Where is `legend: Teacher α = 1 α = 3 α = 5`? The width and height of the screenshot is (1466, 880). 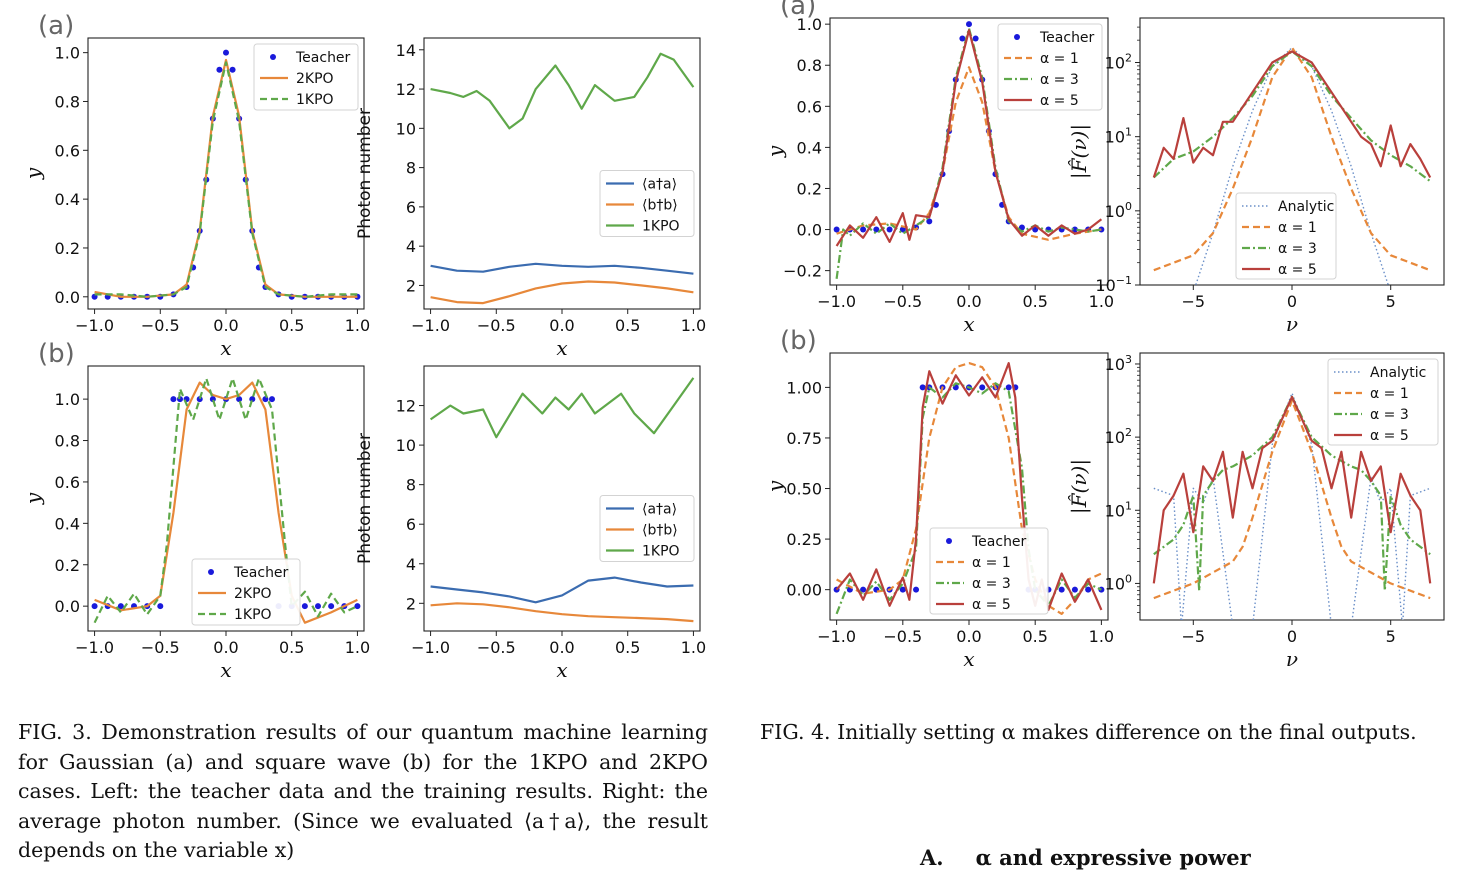
legend: Teacher α = 1 α = 3 α = 5 is located at coordinates (989, 571).